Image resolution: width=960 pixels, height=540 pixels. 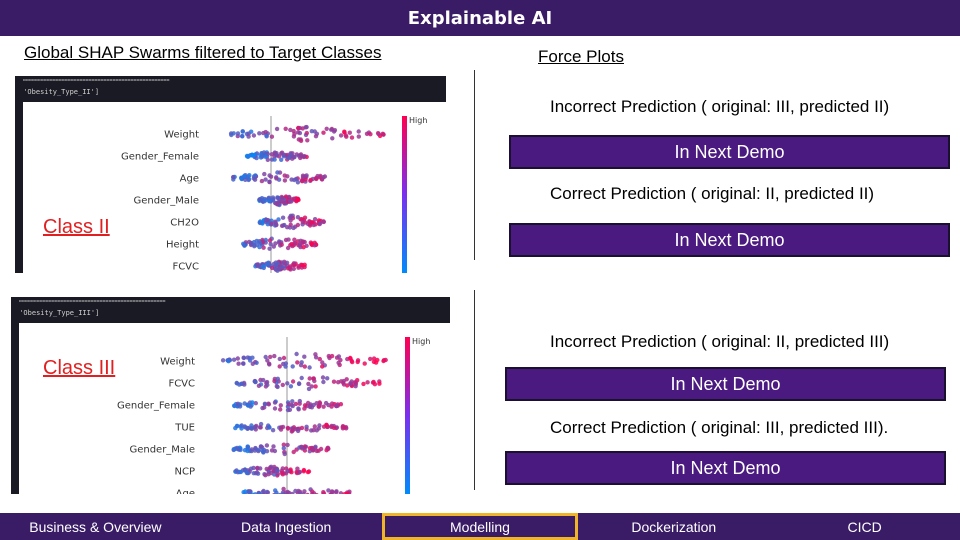 I want to click on target-class-label: ['Obesity_Type_III'], so click(x=57, y=313).